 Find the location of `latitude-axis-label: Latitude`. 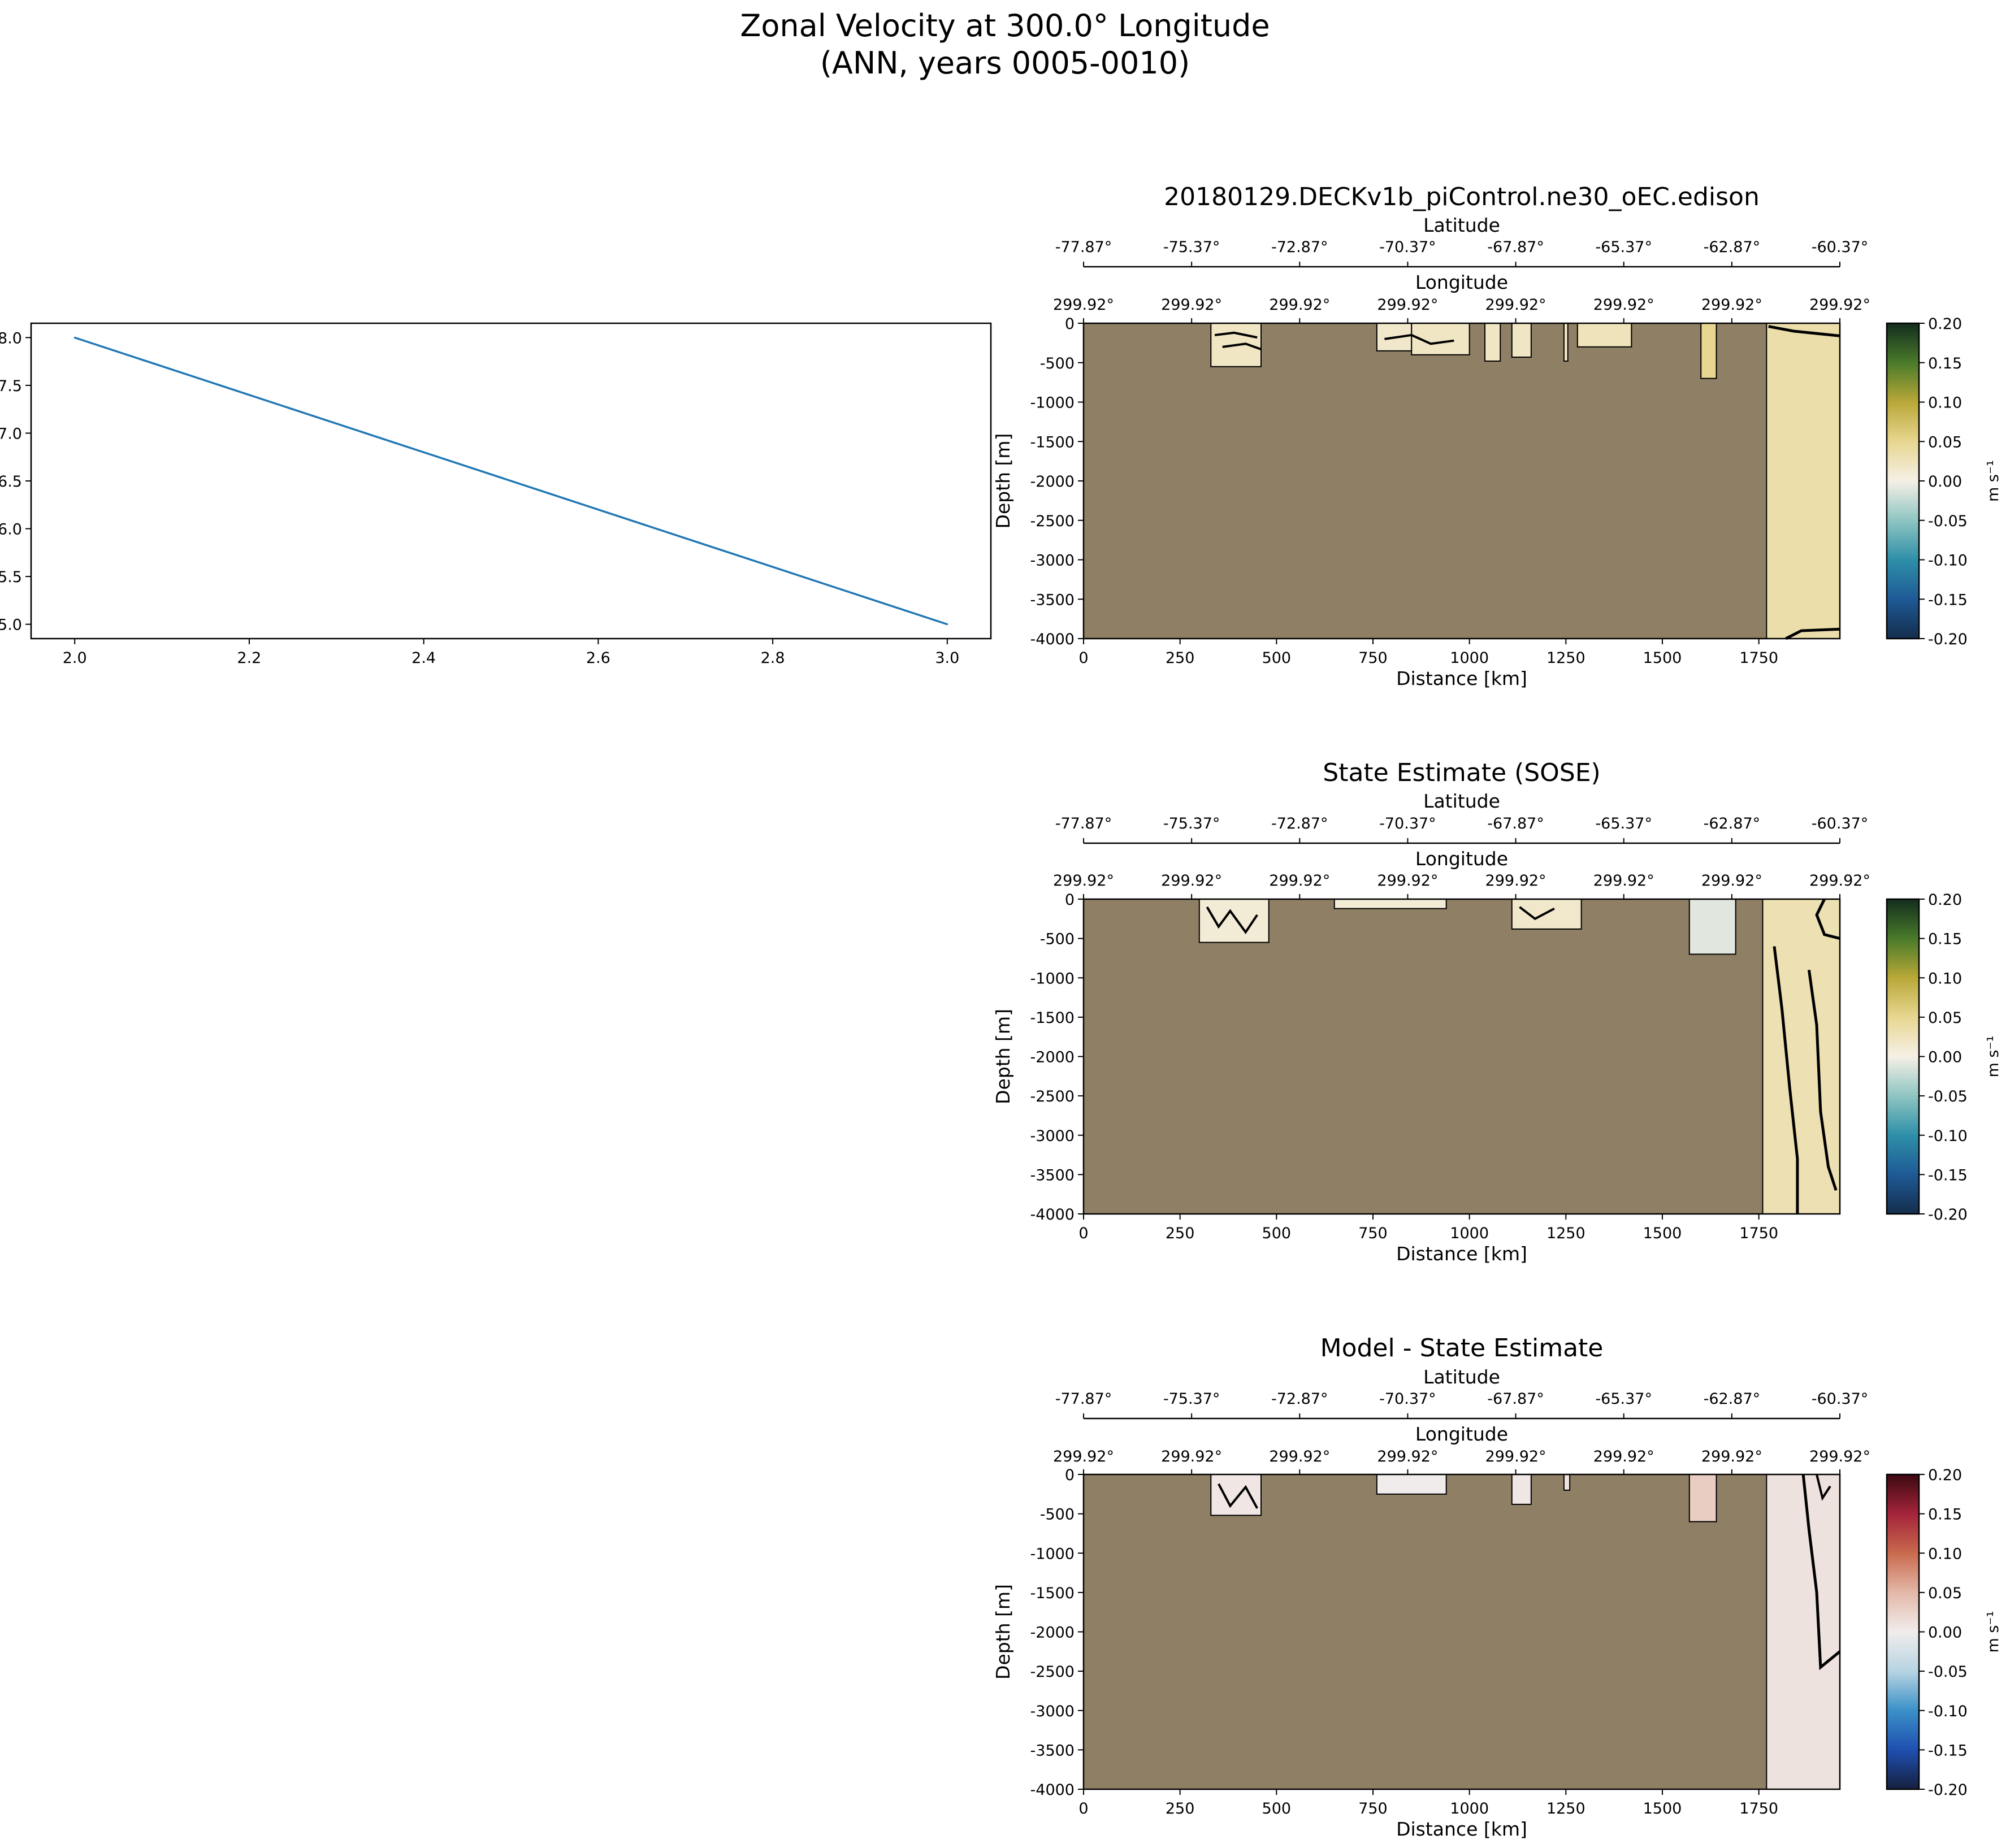

latitude-axis-label: Latitude is located at coordinates (1462, 801).